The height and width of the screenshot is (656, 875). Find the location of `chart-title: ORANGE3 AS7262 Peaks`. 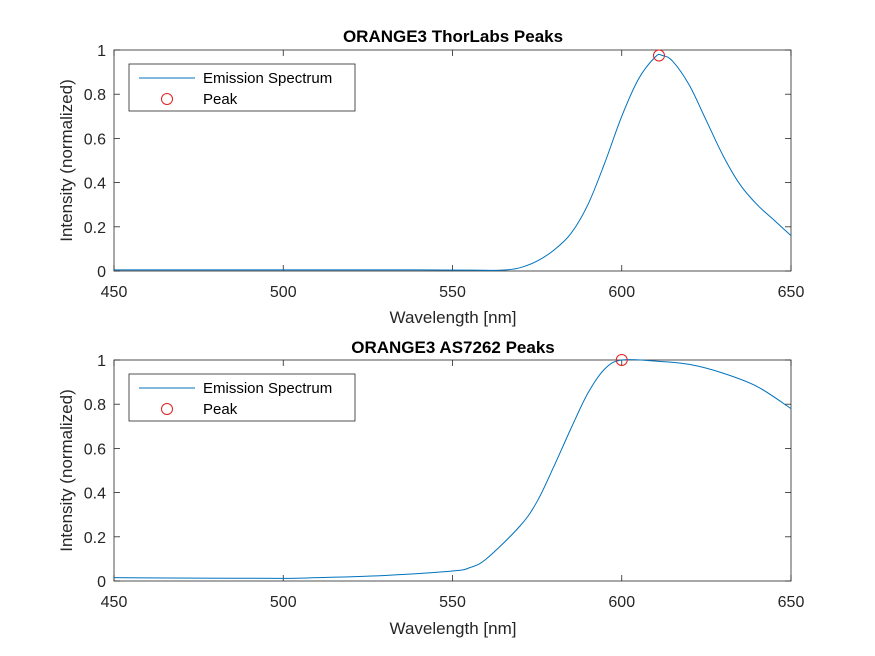

chart-title: ORANGE3 AS7262 Peaks is located at coordinates (452, 347).